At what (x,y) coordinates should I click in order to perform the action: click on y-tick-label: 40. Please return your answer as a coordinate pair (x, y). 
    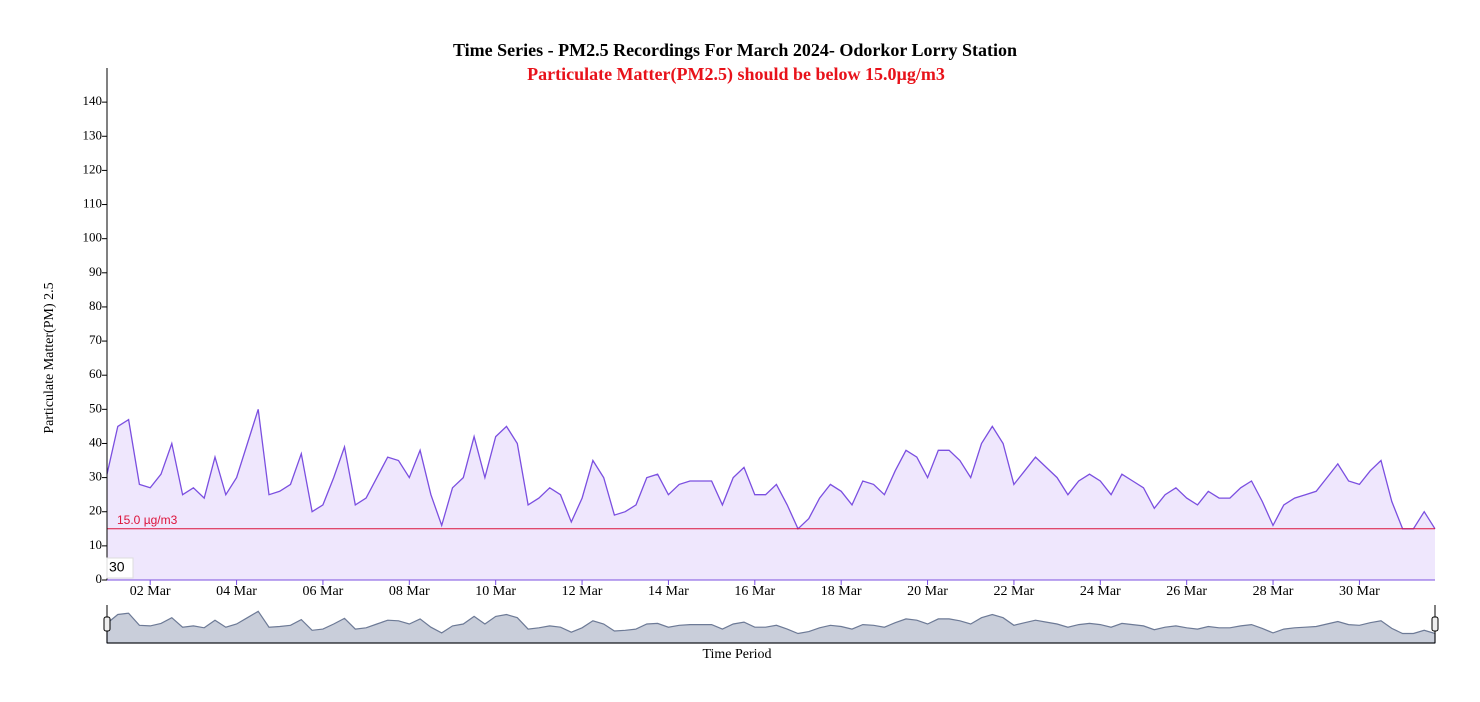
    Looking at the image, I should click on (95, 441).